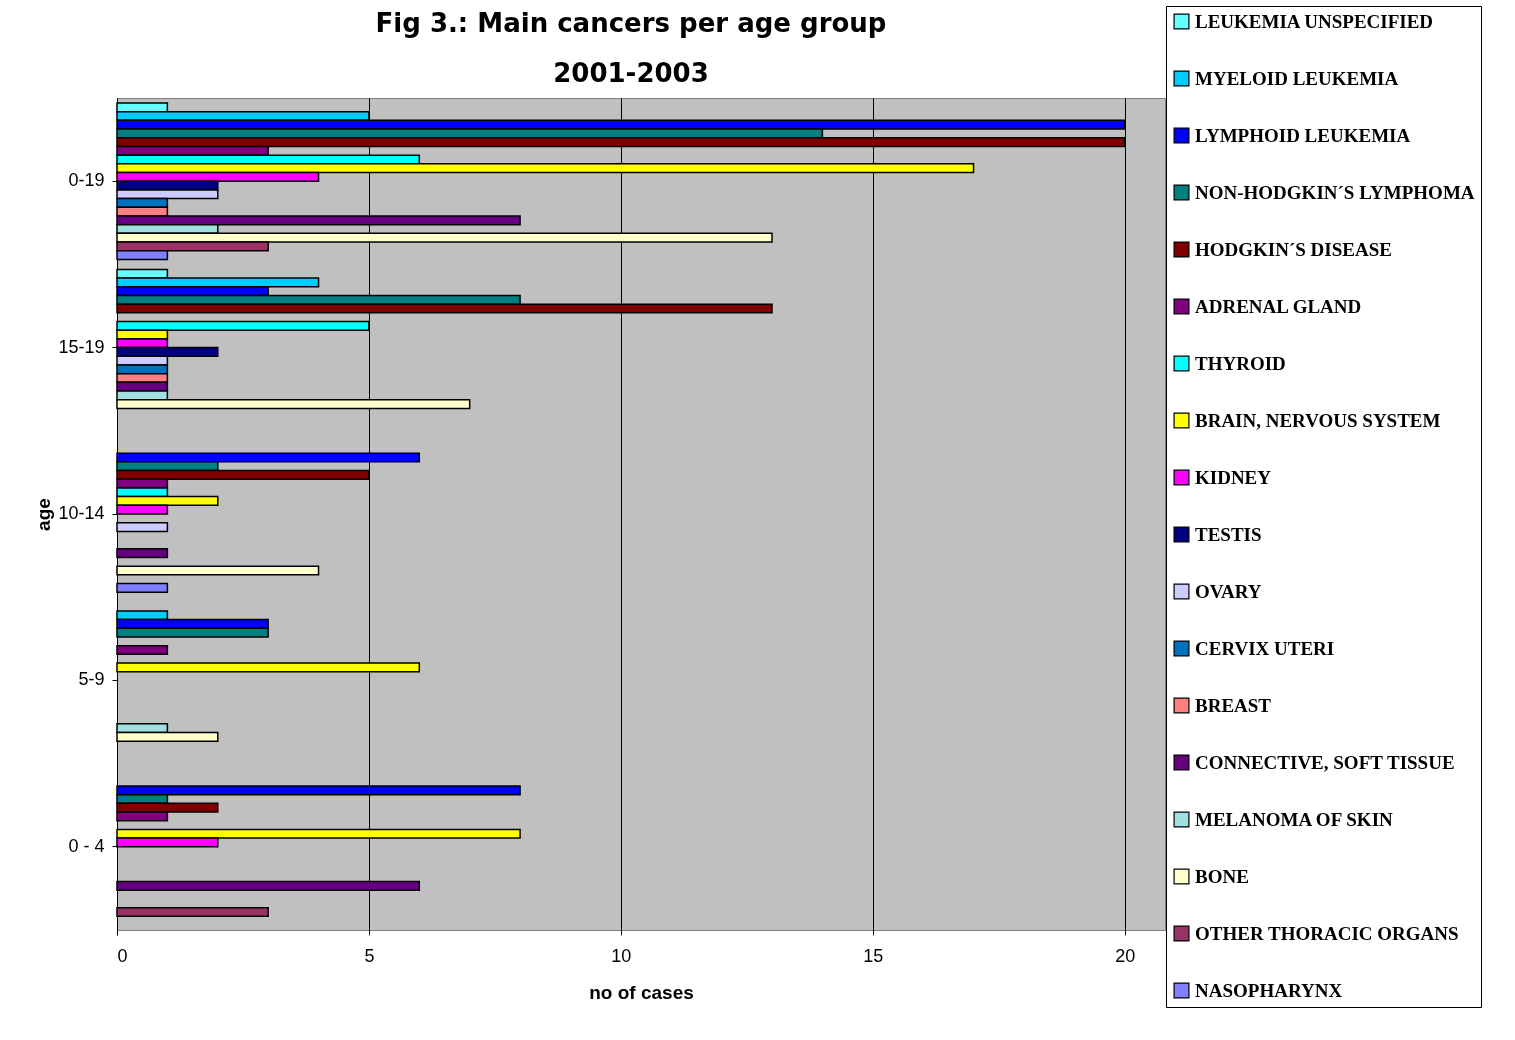 The image size is (1515, 1040). Describe the element at coordinates (44, 514) in the screenshot. I see `y-axis-title: age` at that location.